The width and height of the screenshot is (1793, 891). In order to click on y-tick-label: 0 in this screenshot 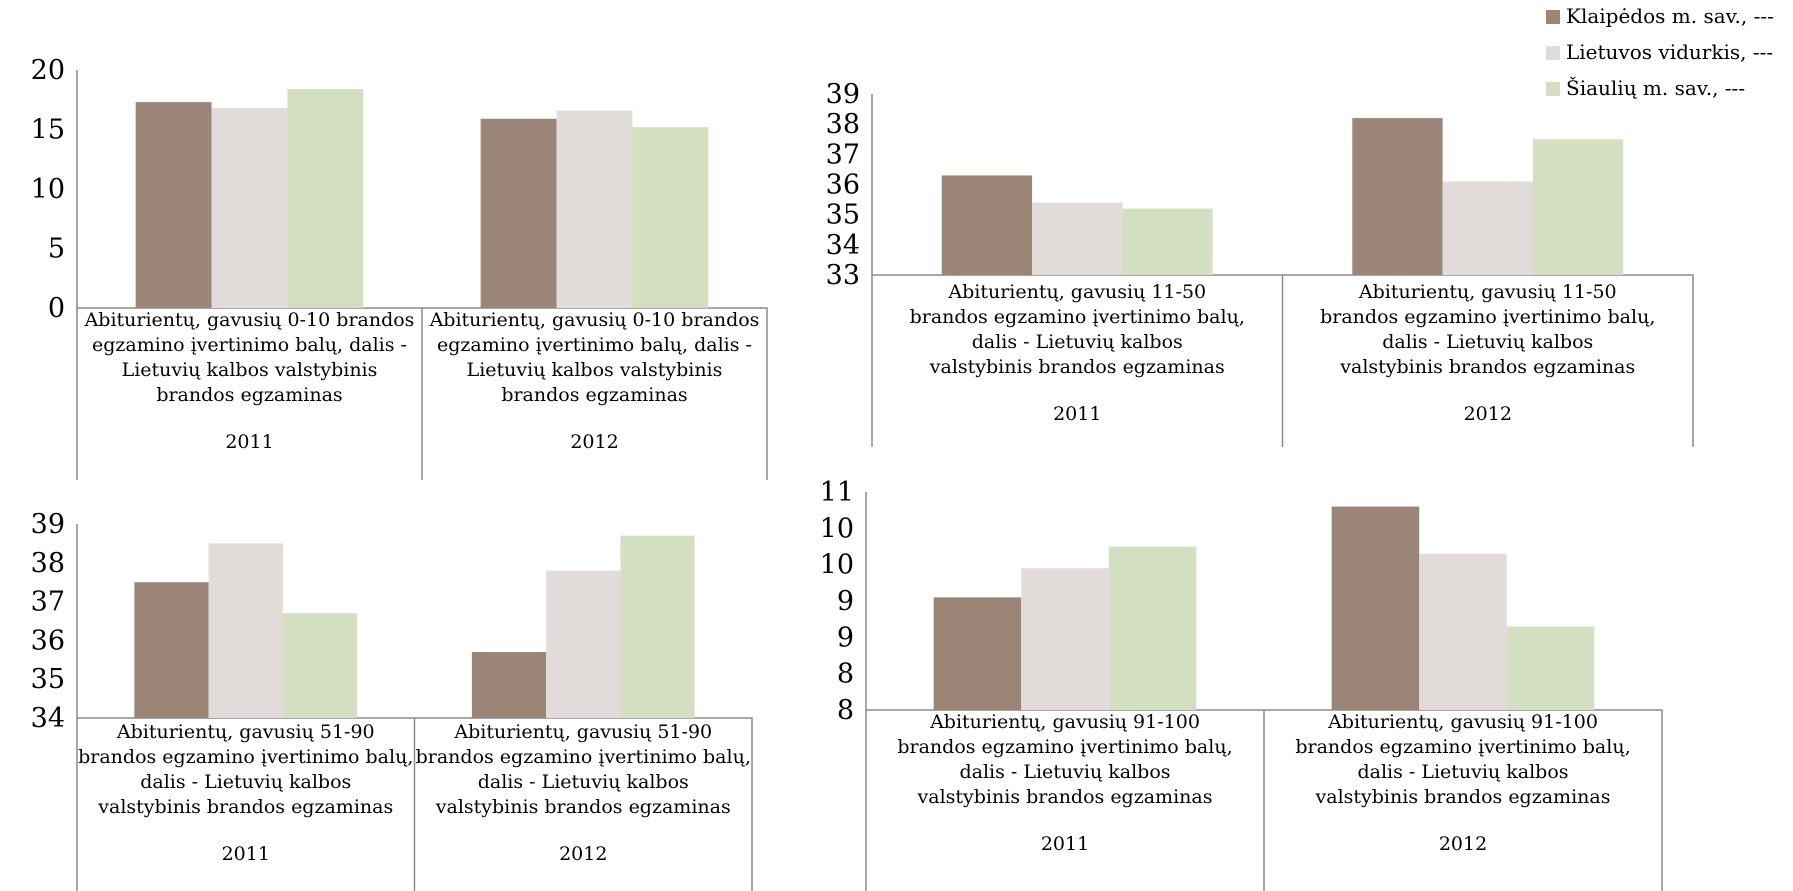, I will do `click(56, 308)`.